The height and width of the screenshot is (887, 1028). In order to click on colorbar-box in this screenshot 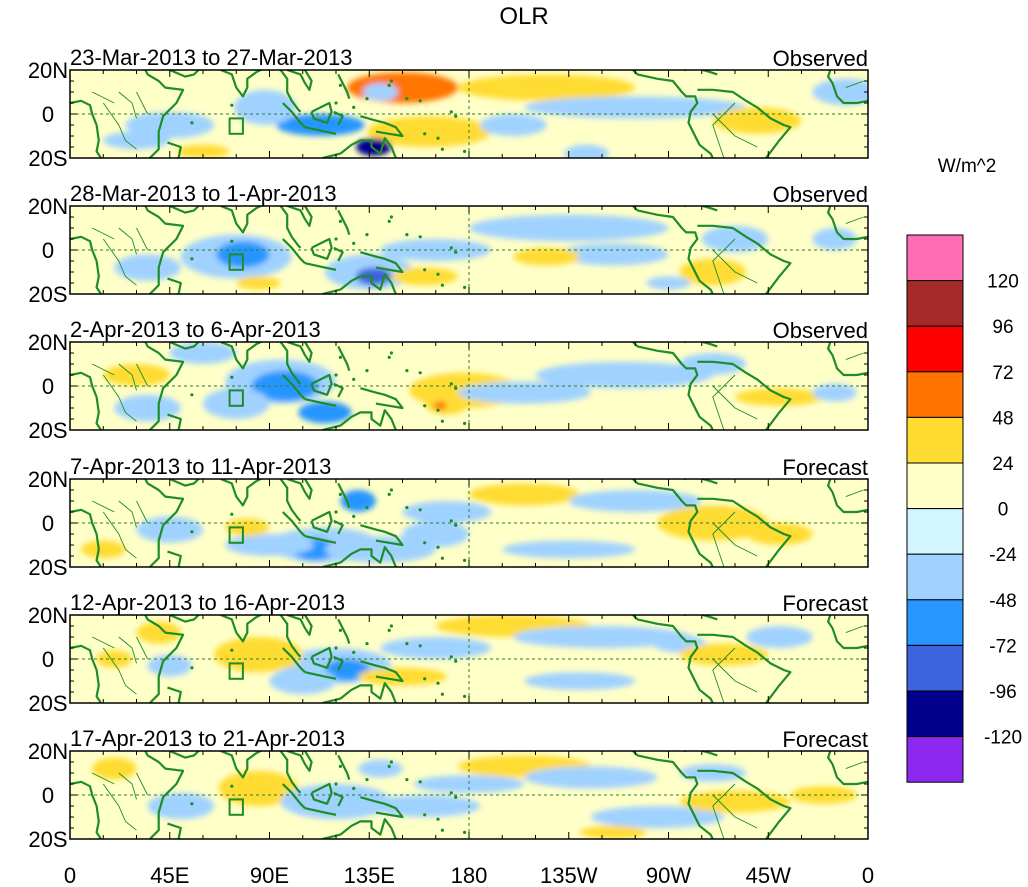, I will do `click(935, 622)`.